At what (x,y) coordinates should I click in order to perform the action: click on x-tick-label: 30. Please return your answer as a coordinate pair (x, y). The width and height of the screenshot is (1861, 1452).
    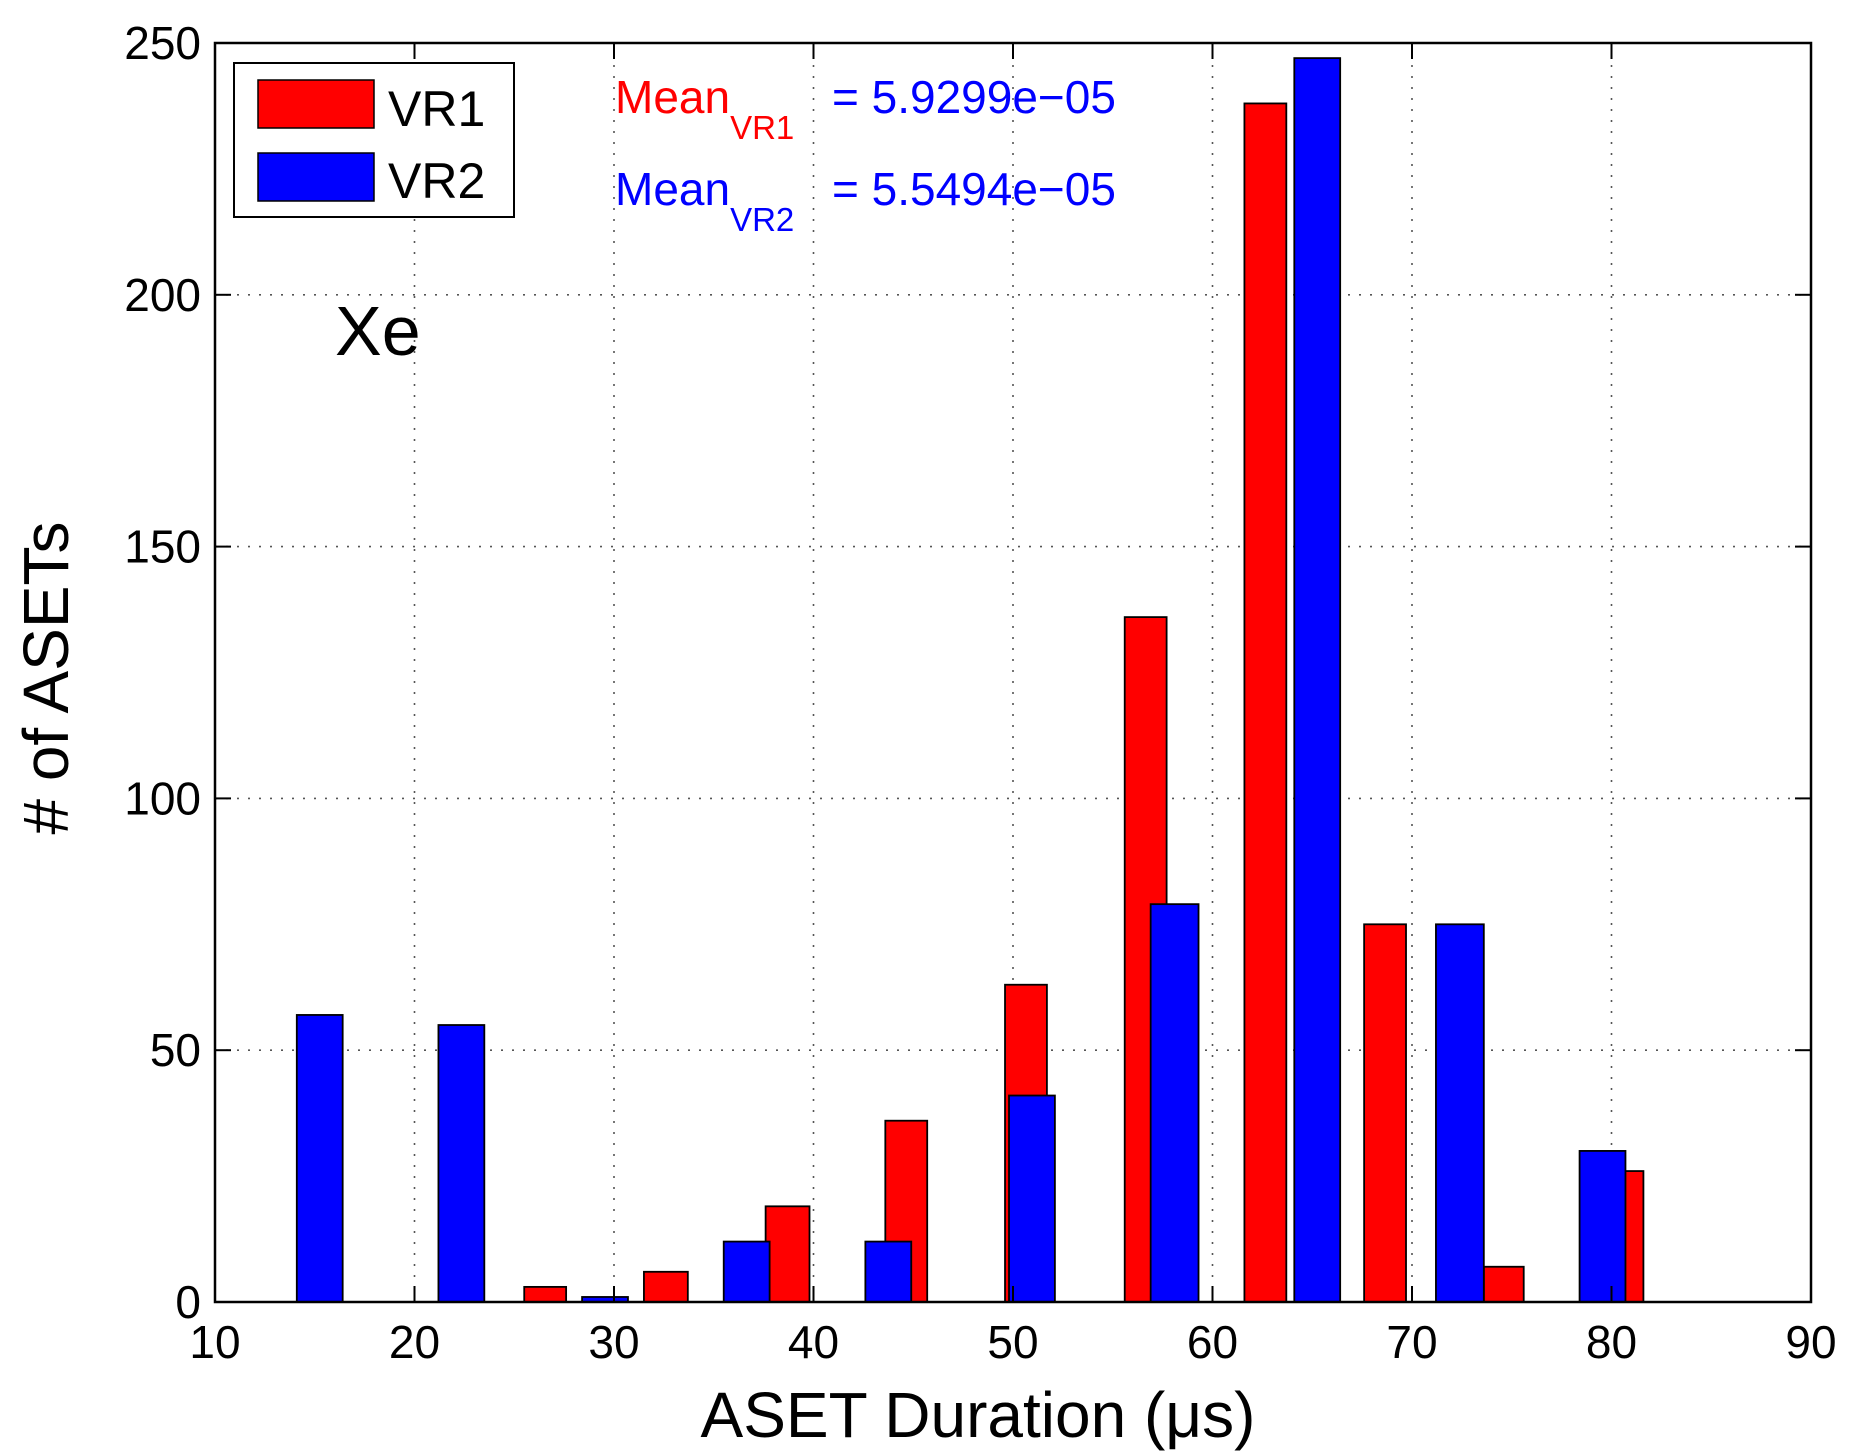
    Looking at the image, I should click on (613, 1342).